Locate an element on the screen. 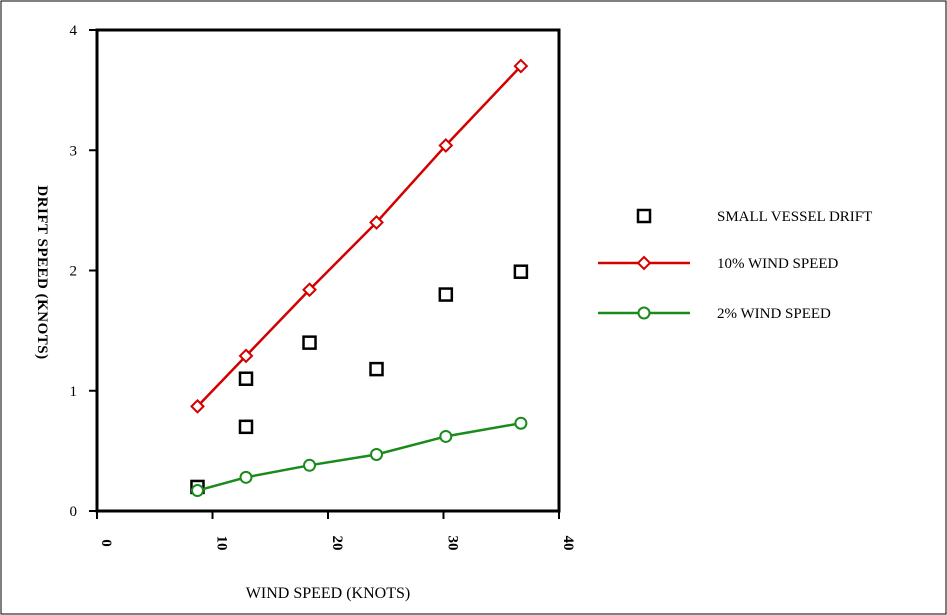  y-axis-label: DRIFT SPEED (KNOTS) is located at coordinates (42, 272).